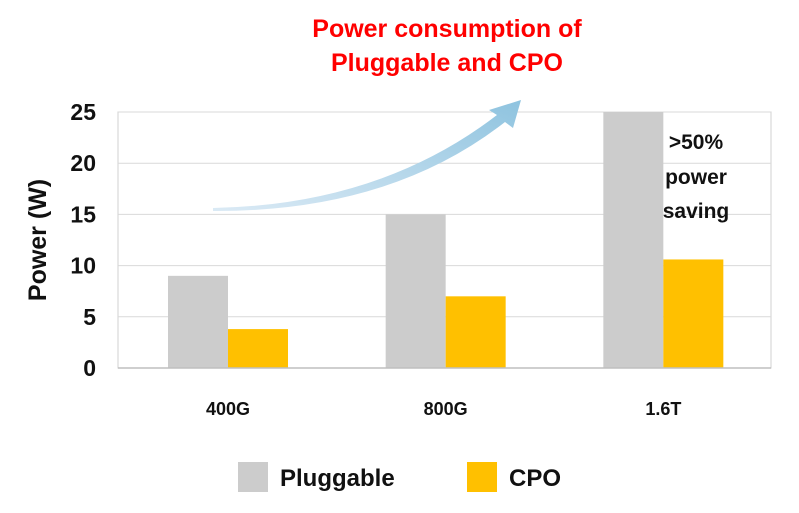 The height and width of the screenshot is (513, 799). I want to click on x-tick-label: 1.6T, so click(663, 409).